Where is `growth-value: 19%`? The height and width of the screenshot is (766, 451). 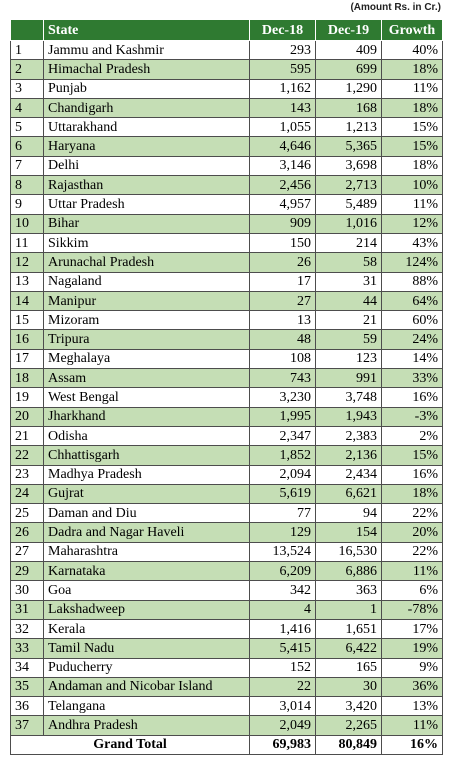
growth-value: 19% is located at coordinates (412, 648).